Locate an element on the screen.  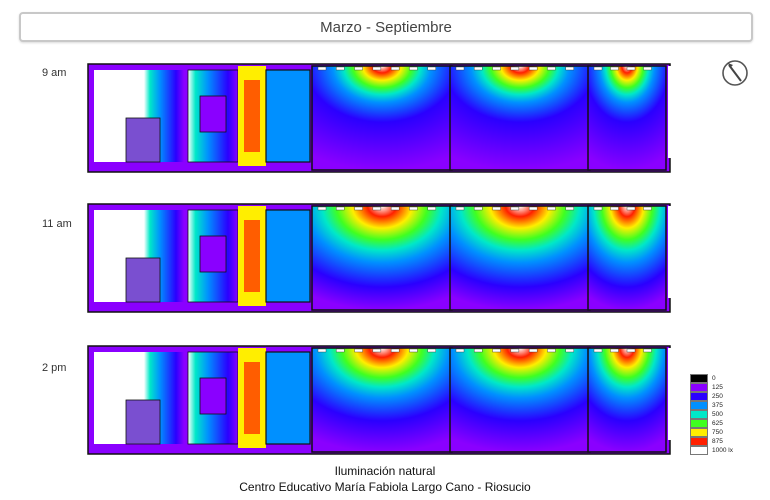
legend-row: 250 is located at coordinates (711, 396).